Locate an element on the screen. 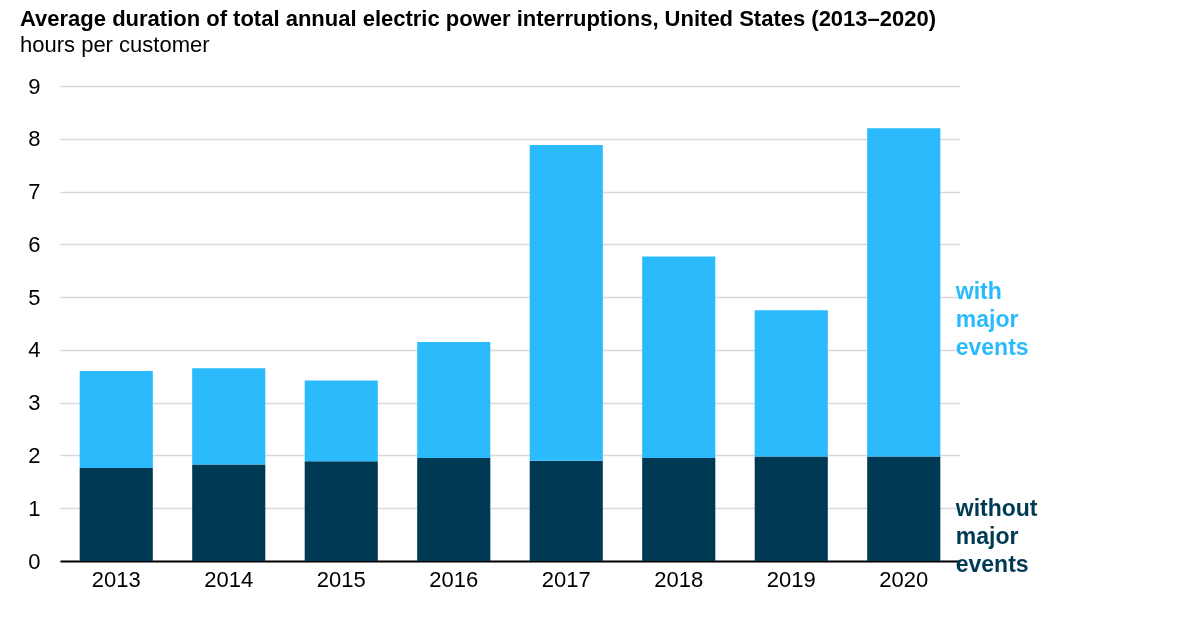 The image size is (1180, 636). y-tick-label: 6 is located at coordinates (34, 244).